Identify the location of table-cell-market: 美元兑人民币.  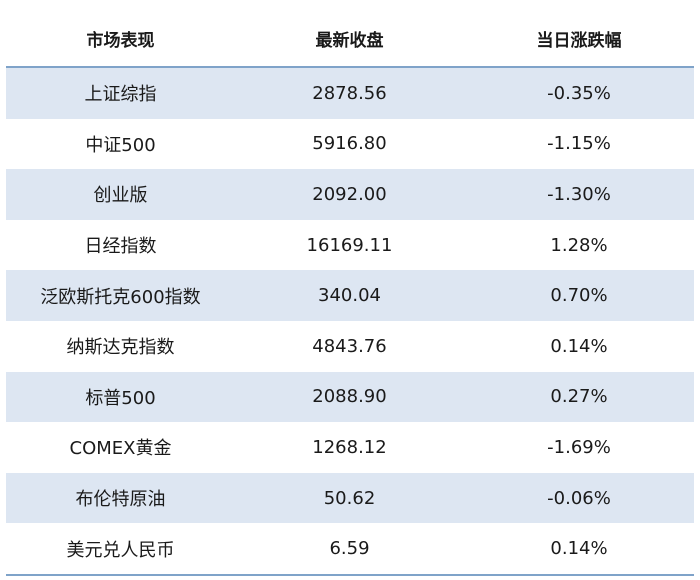
(120, 549).